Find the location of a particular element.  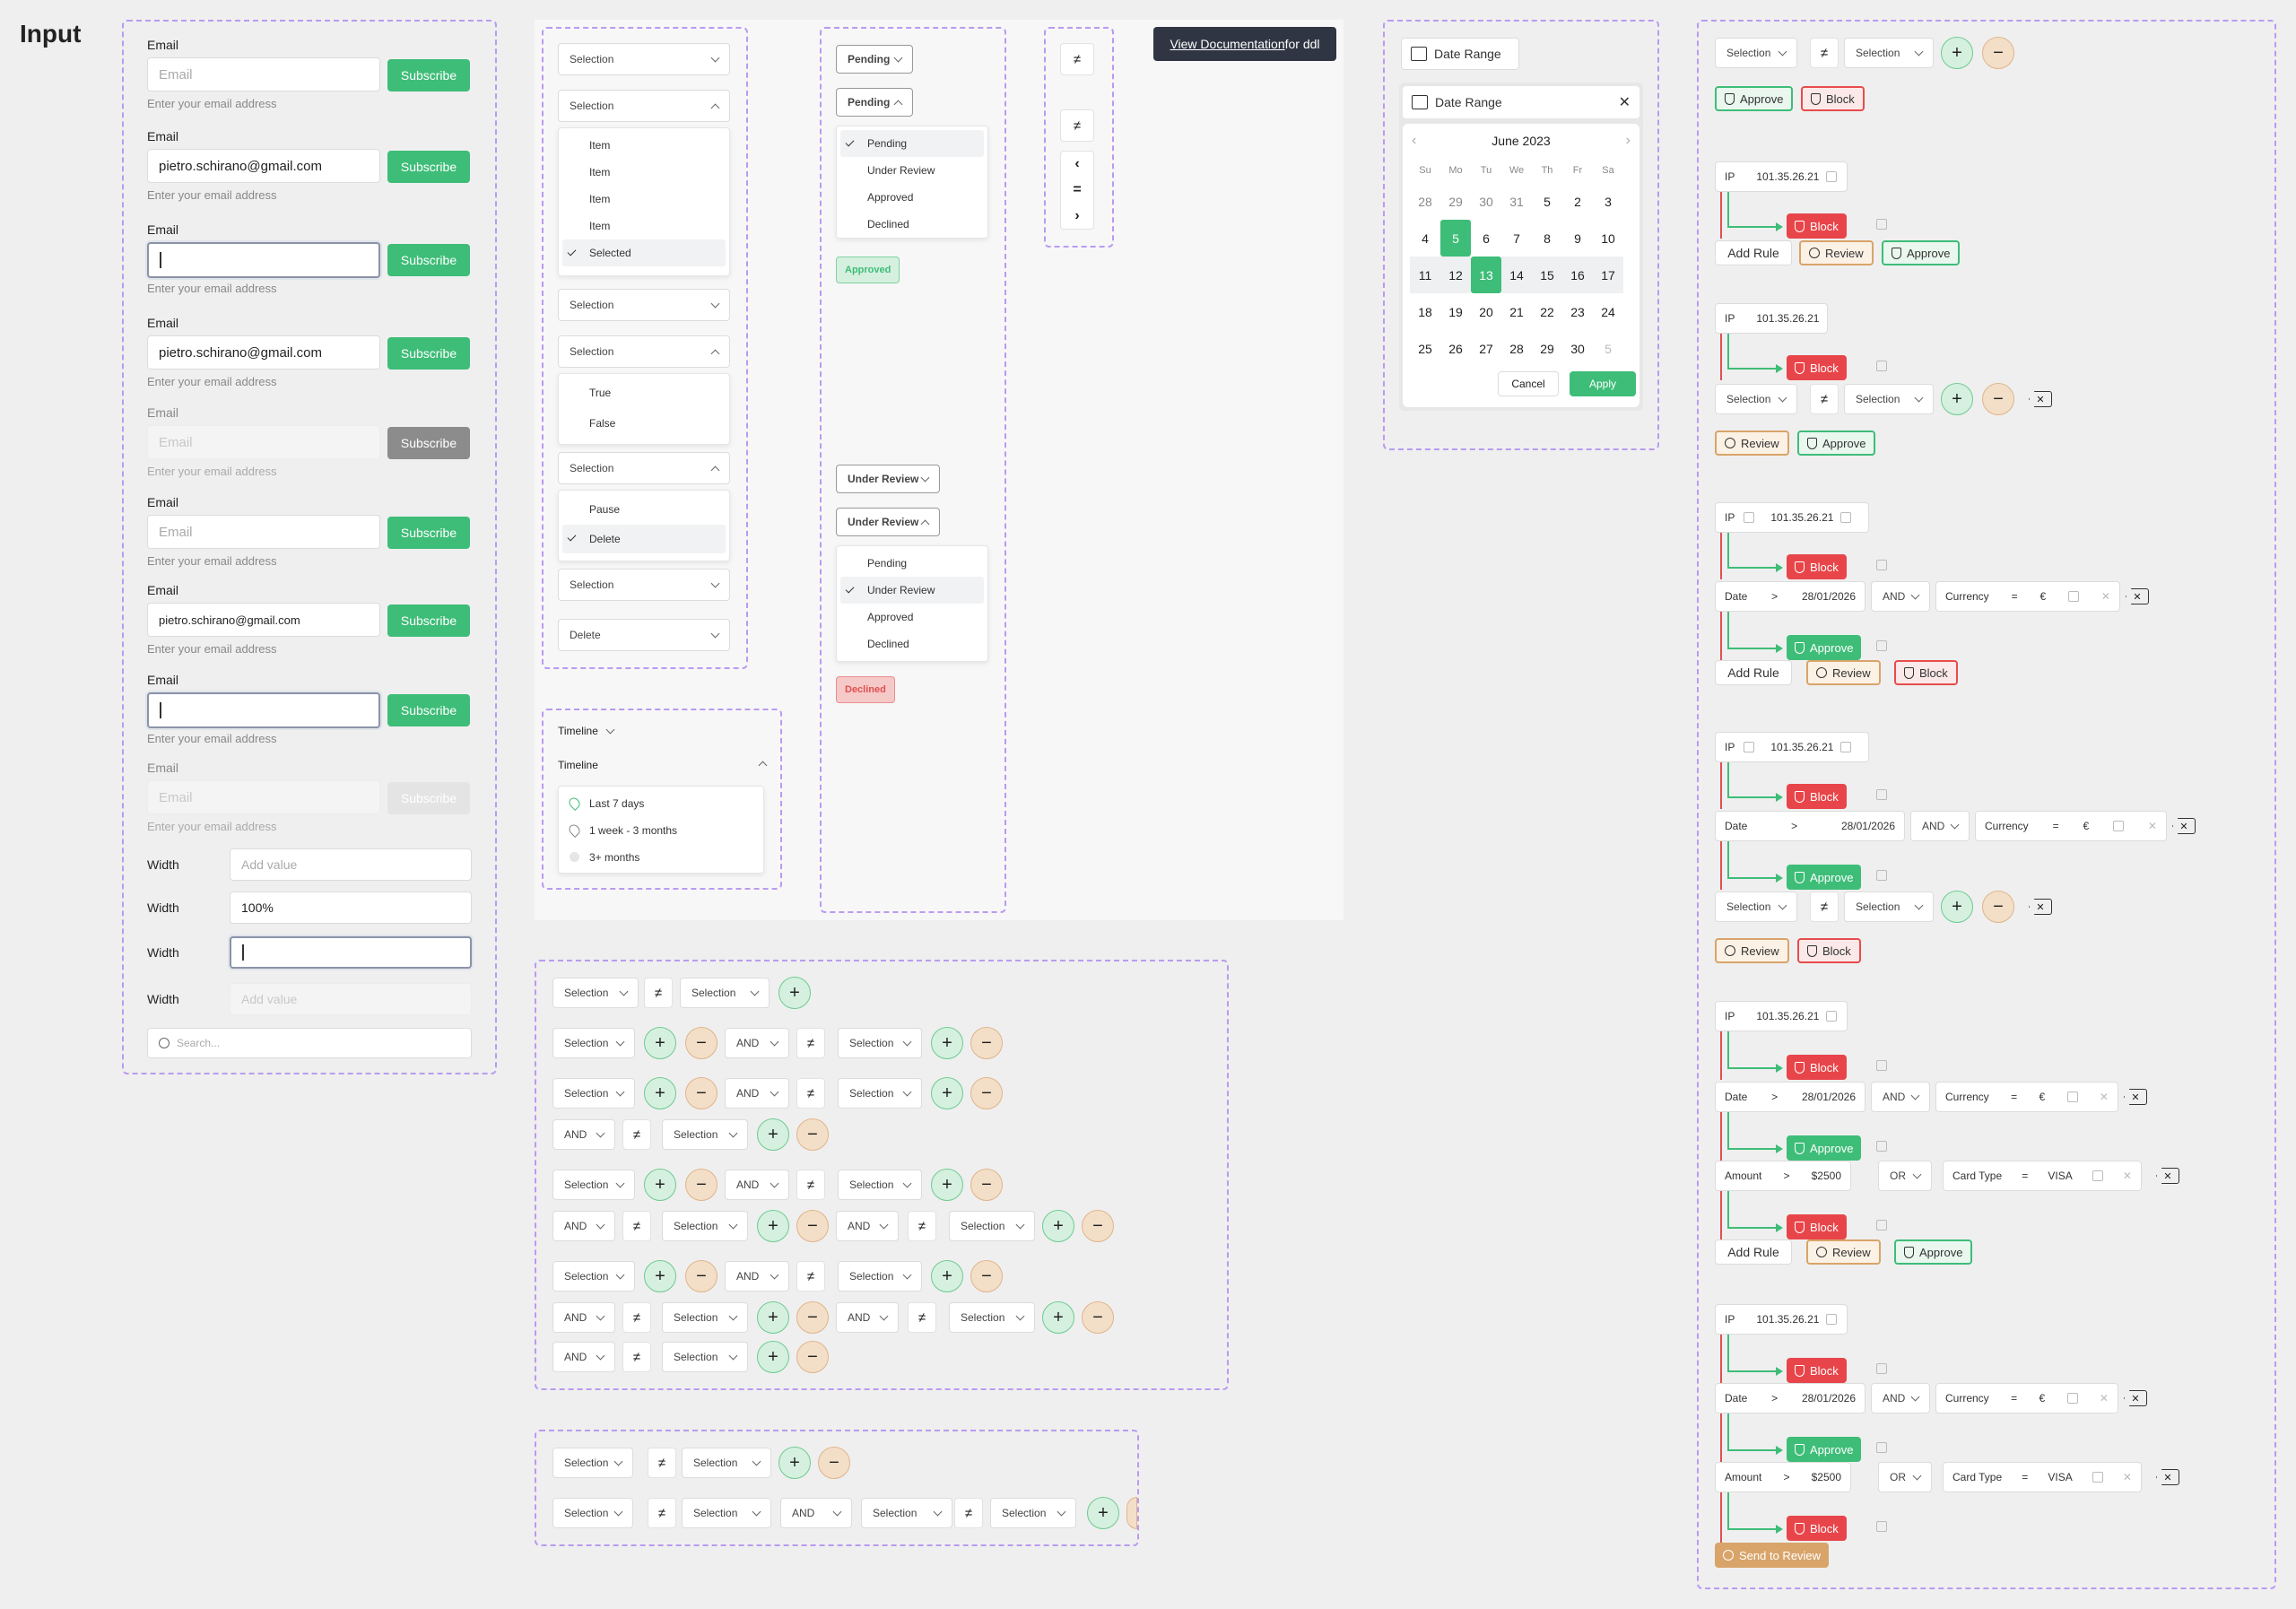

calendar-day: 3 is located at coordinates (1608, 201).